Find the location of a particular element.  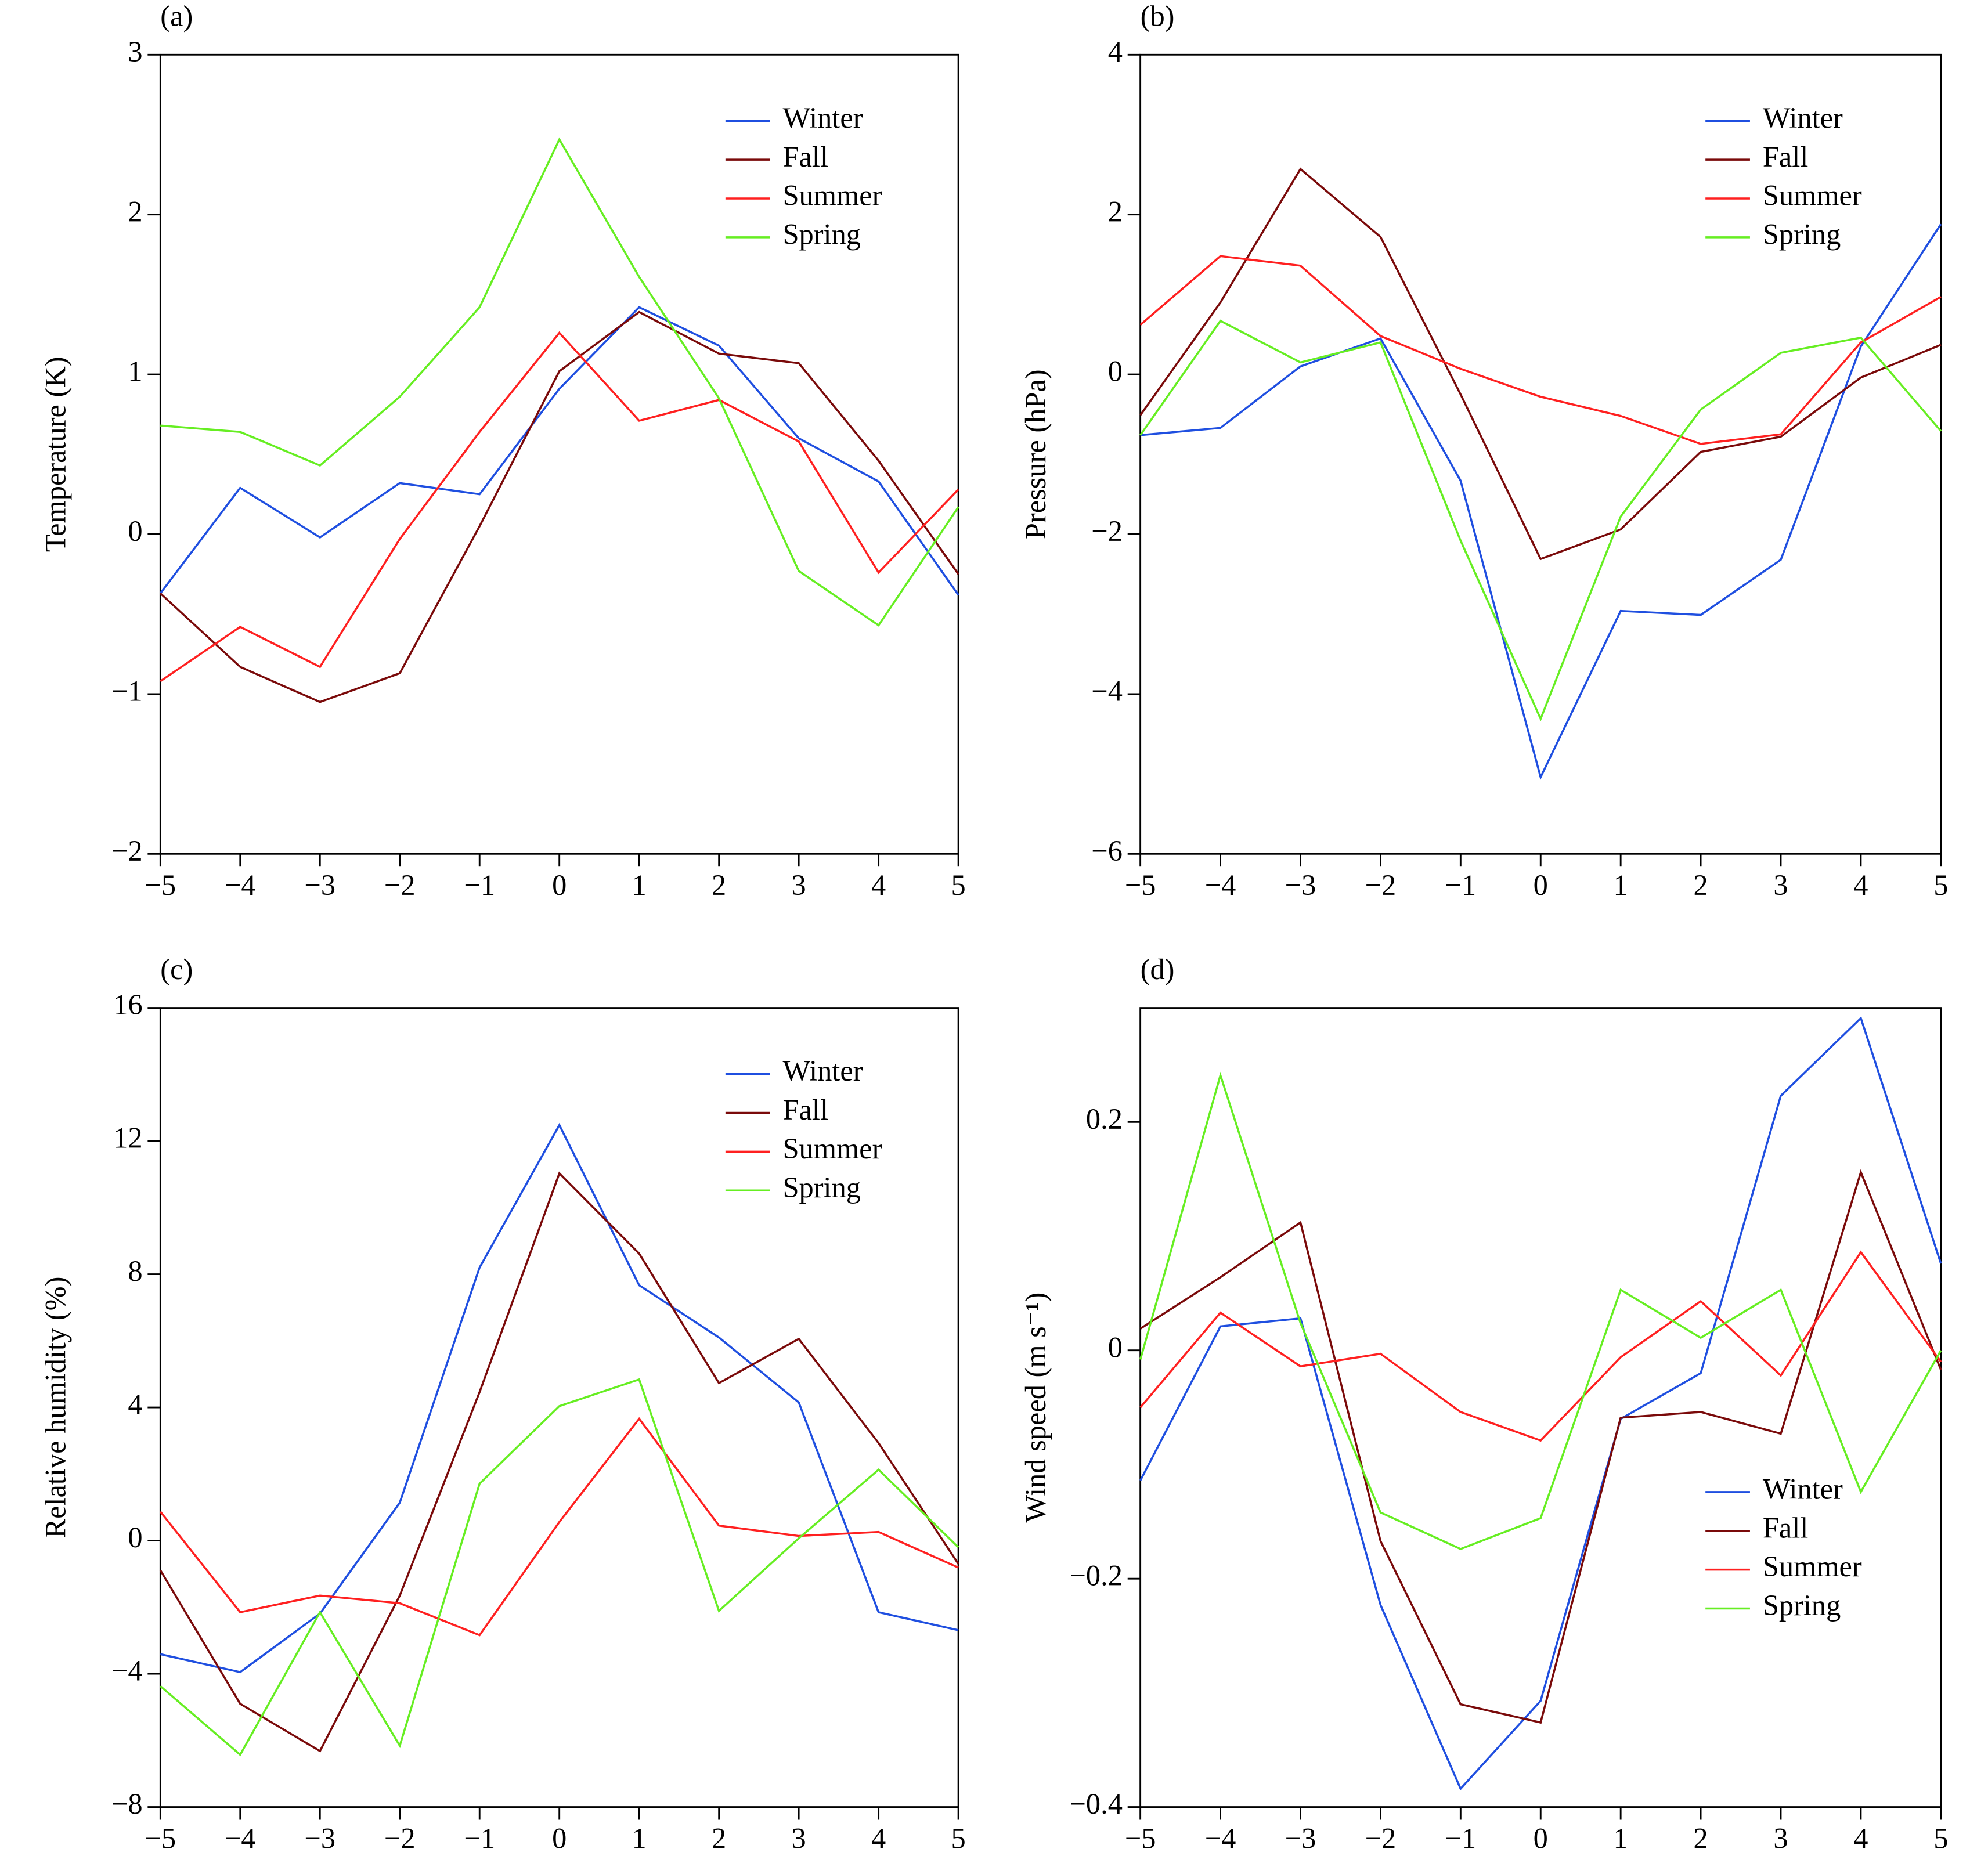

y-tick-label: 8 is located at coordinates (135, 1271).